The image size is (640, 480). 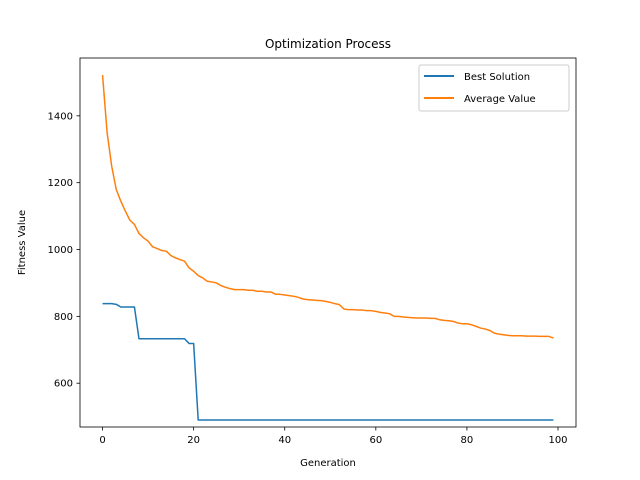 What do you see at coordinates (467, 440) in the screenshot?
I see `x-tick-label: 80` at bounding box center [467, 440].